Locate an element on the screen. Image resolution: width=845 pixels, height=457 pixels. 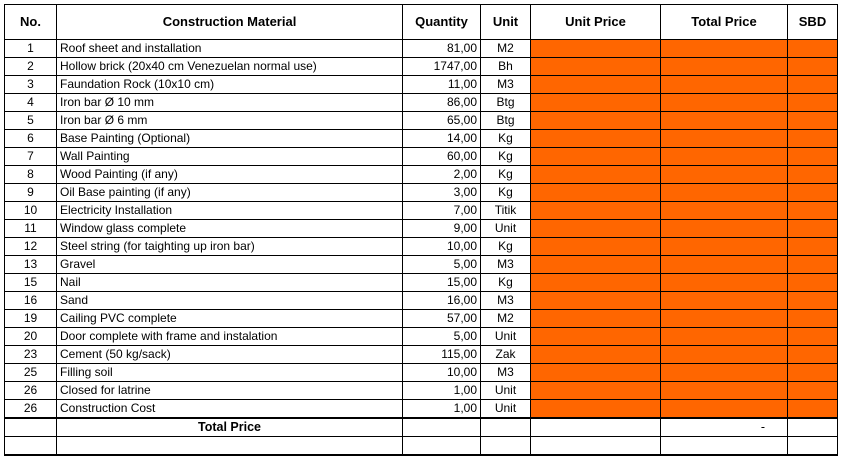
header-total-price: Total Price is located at coordinates (724, 22).